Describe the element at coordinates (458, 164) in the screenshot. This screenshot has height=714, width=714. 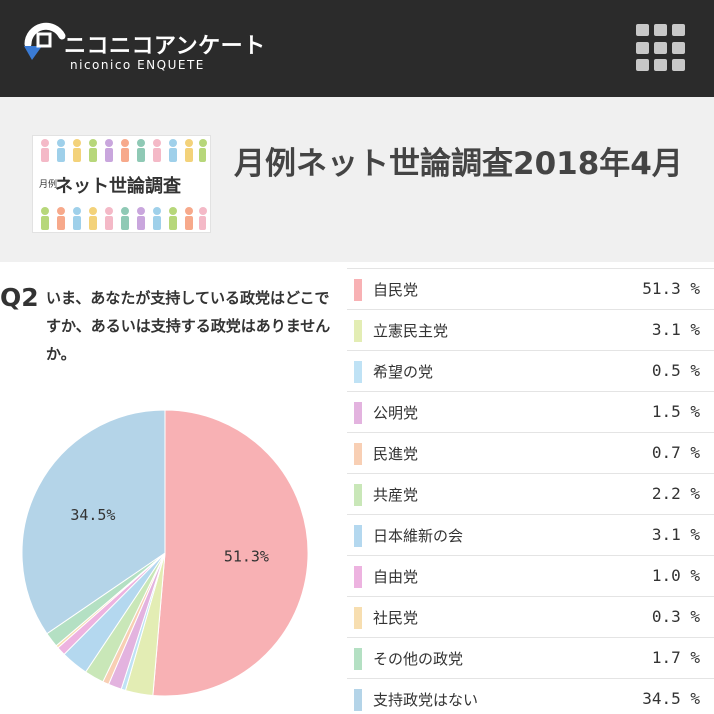
I see `page-title: 月例ネット世論調査2018年4月` at that location.